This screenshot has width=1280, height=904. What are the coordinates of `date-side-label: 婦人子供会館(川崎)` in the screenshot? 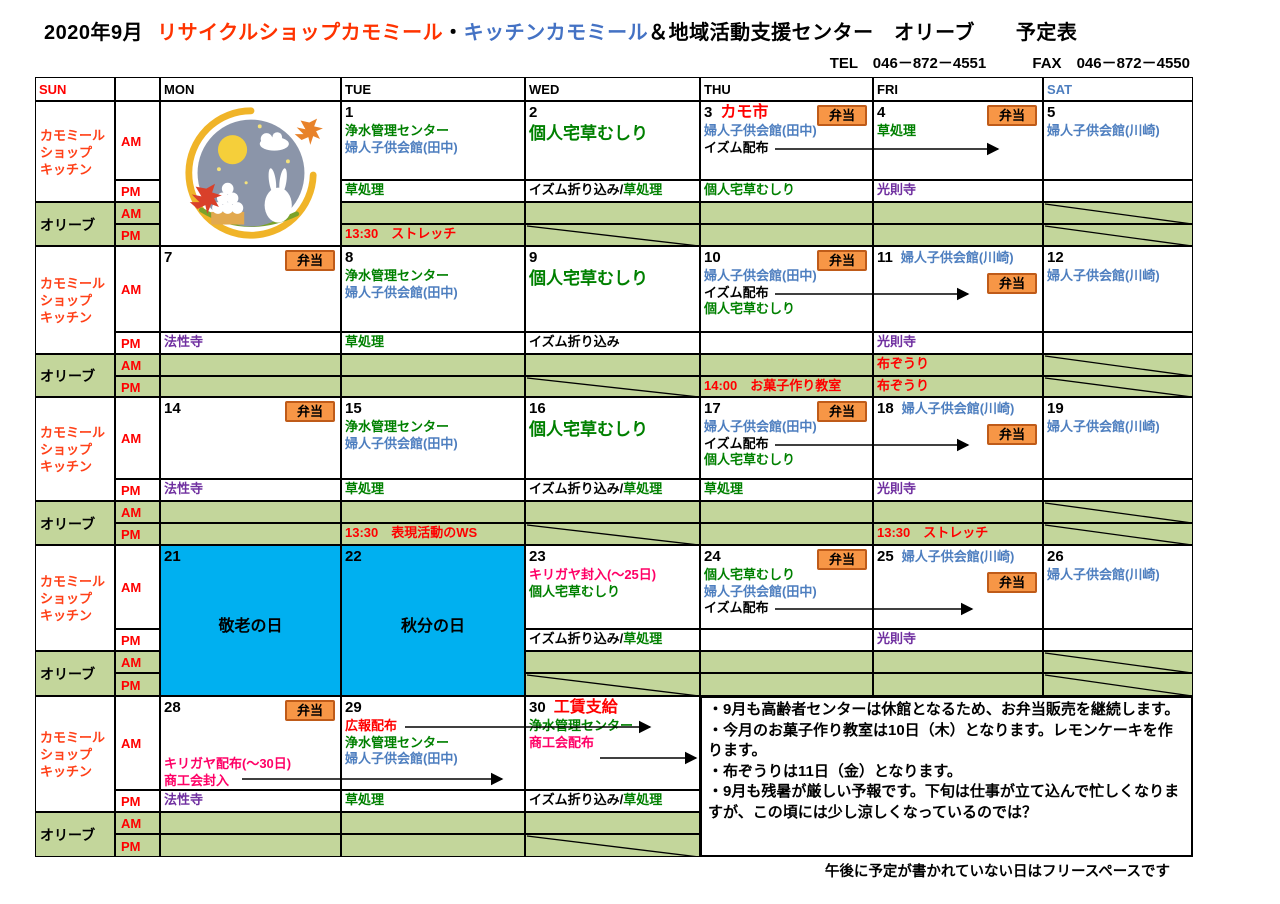 It's located at (957, 257).